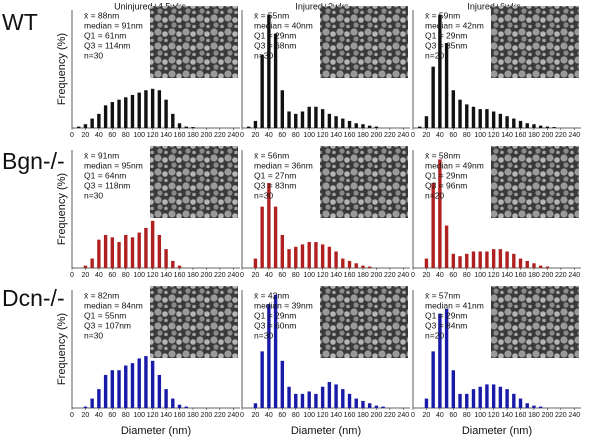  What do you see at coordinates (105, 175) in the screenshot?
I see `stats-annotation: Q1 = 64nm` at bounding box center [105, 175].